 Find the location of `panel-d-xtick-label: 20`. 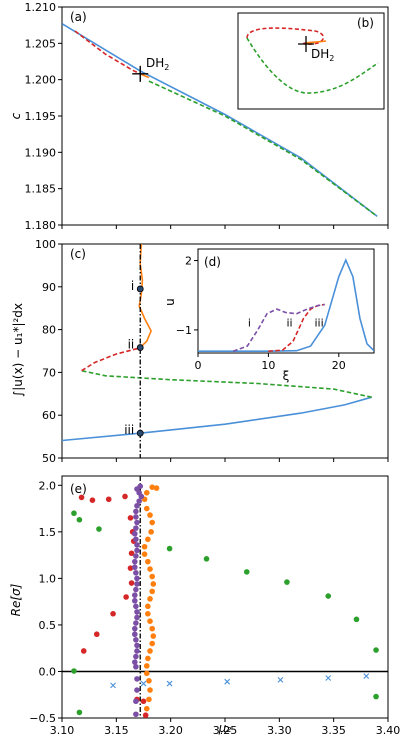

panel-d-xtick-label: 20 is located at coordinates (339, 365).